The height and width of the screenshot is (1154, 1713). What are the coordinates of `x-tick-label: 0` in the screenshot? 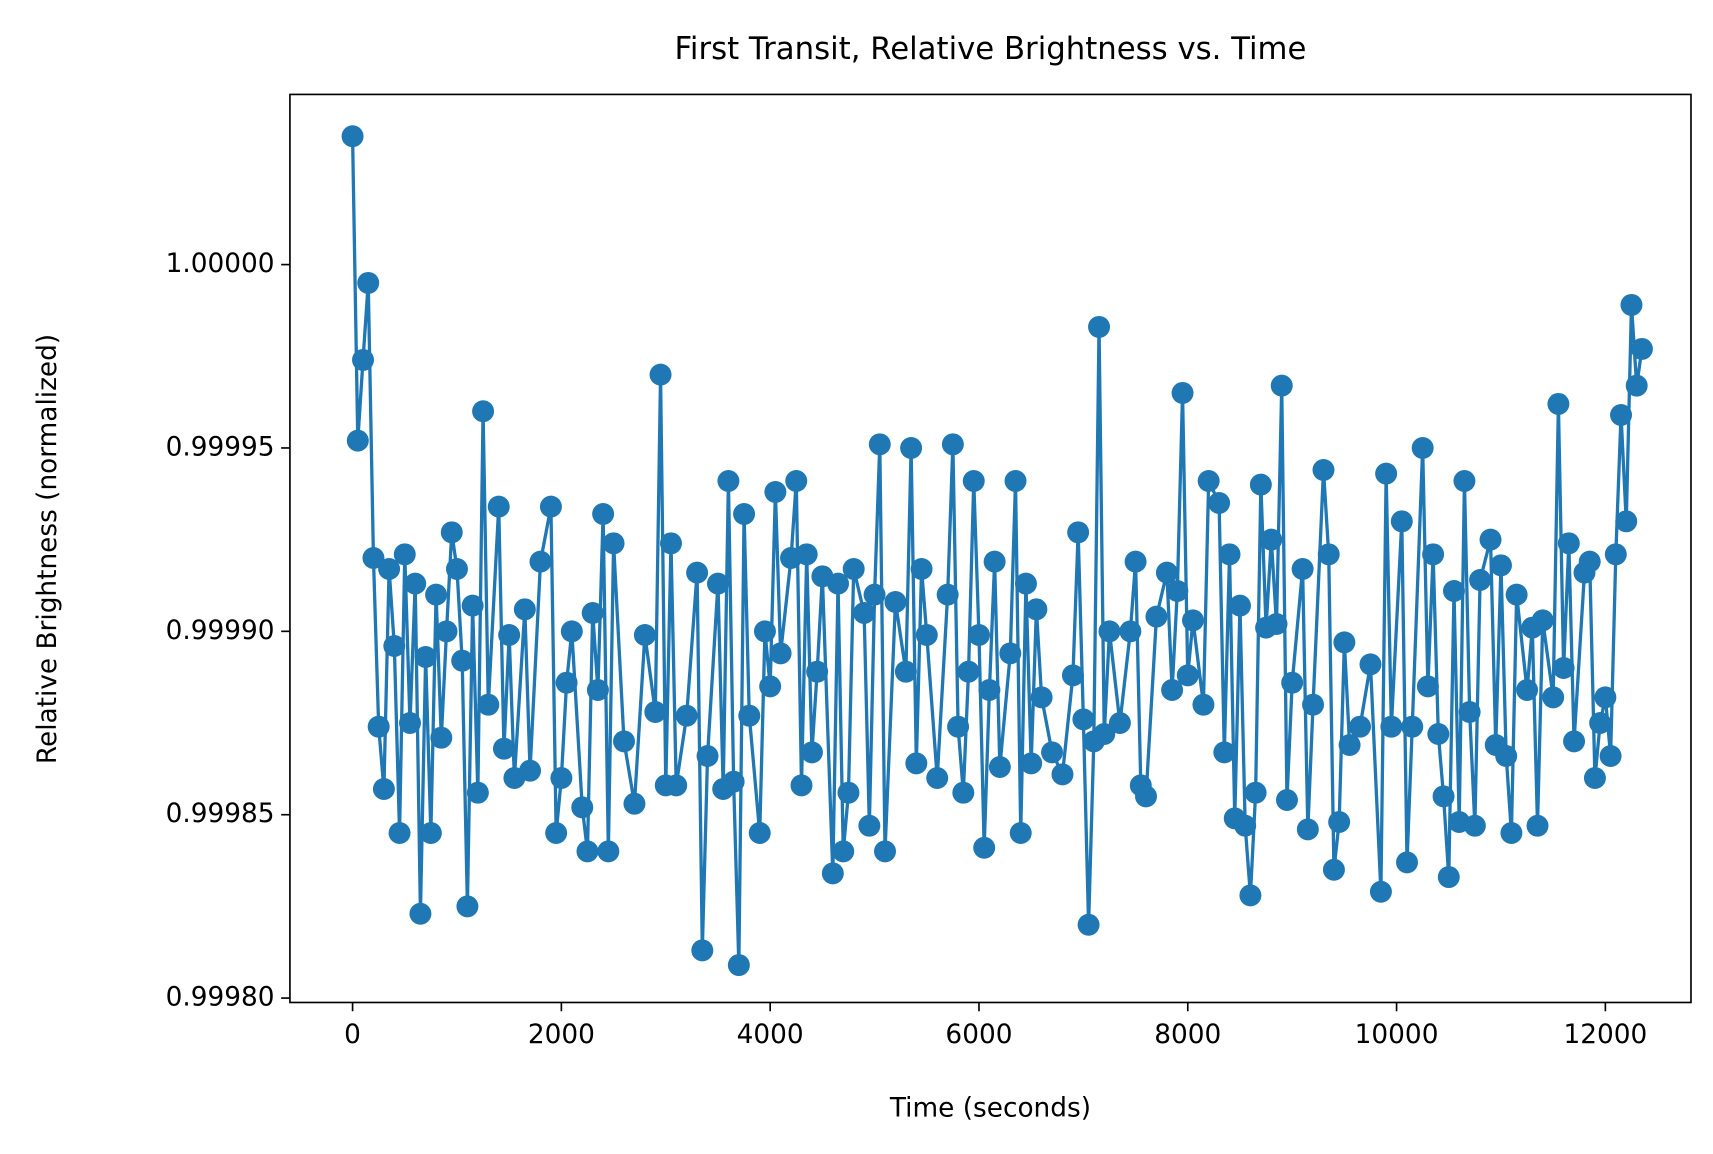 It's located at (352, 1035).